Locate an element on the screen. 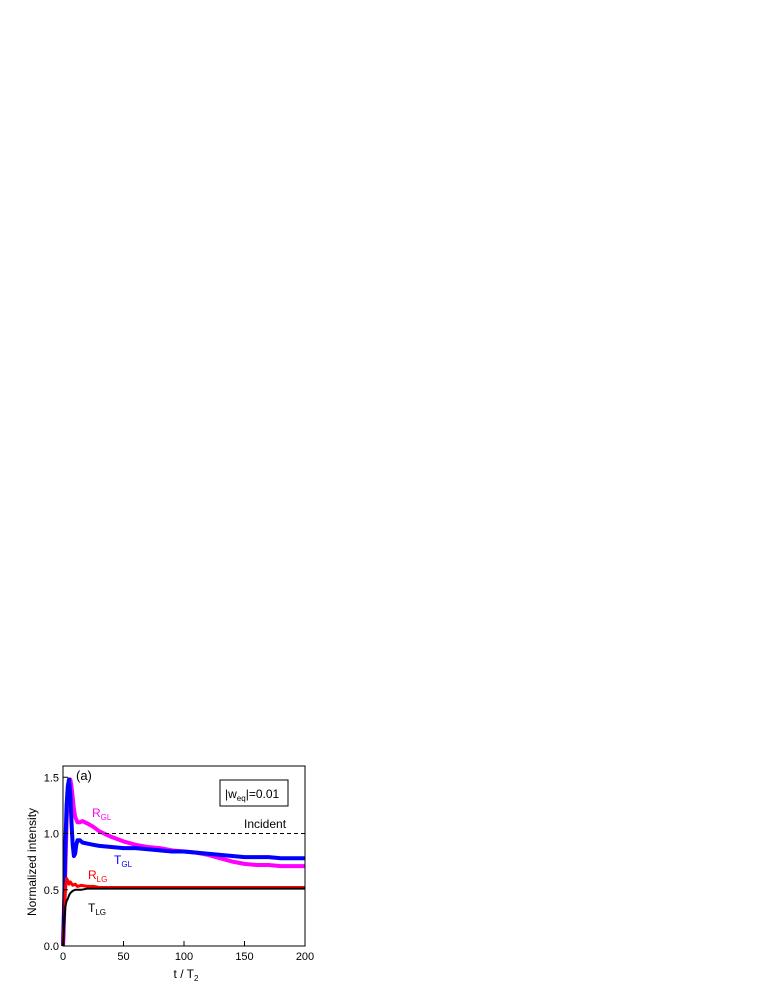  label-t-gl: TGL is located at coordinates (123, 861).